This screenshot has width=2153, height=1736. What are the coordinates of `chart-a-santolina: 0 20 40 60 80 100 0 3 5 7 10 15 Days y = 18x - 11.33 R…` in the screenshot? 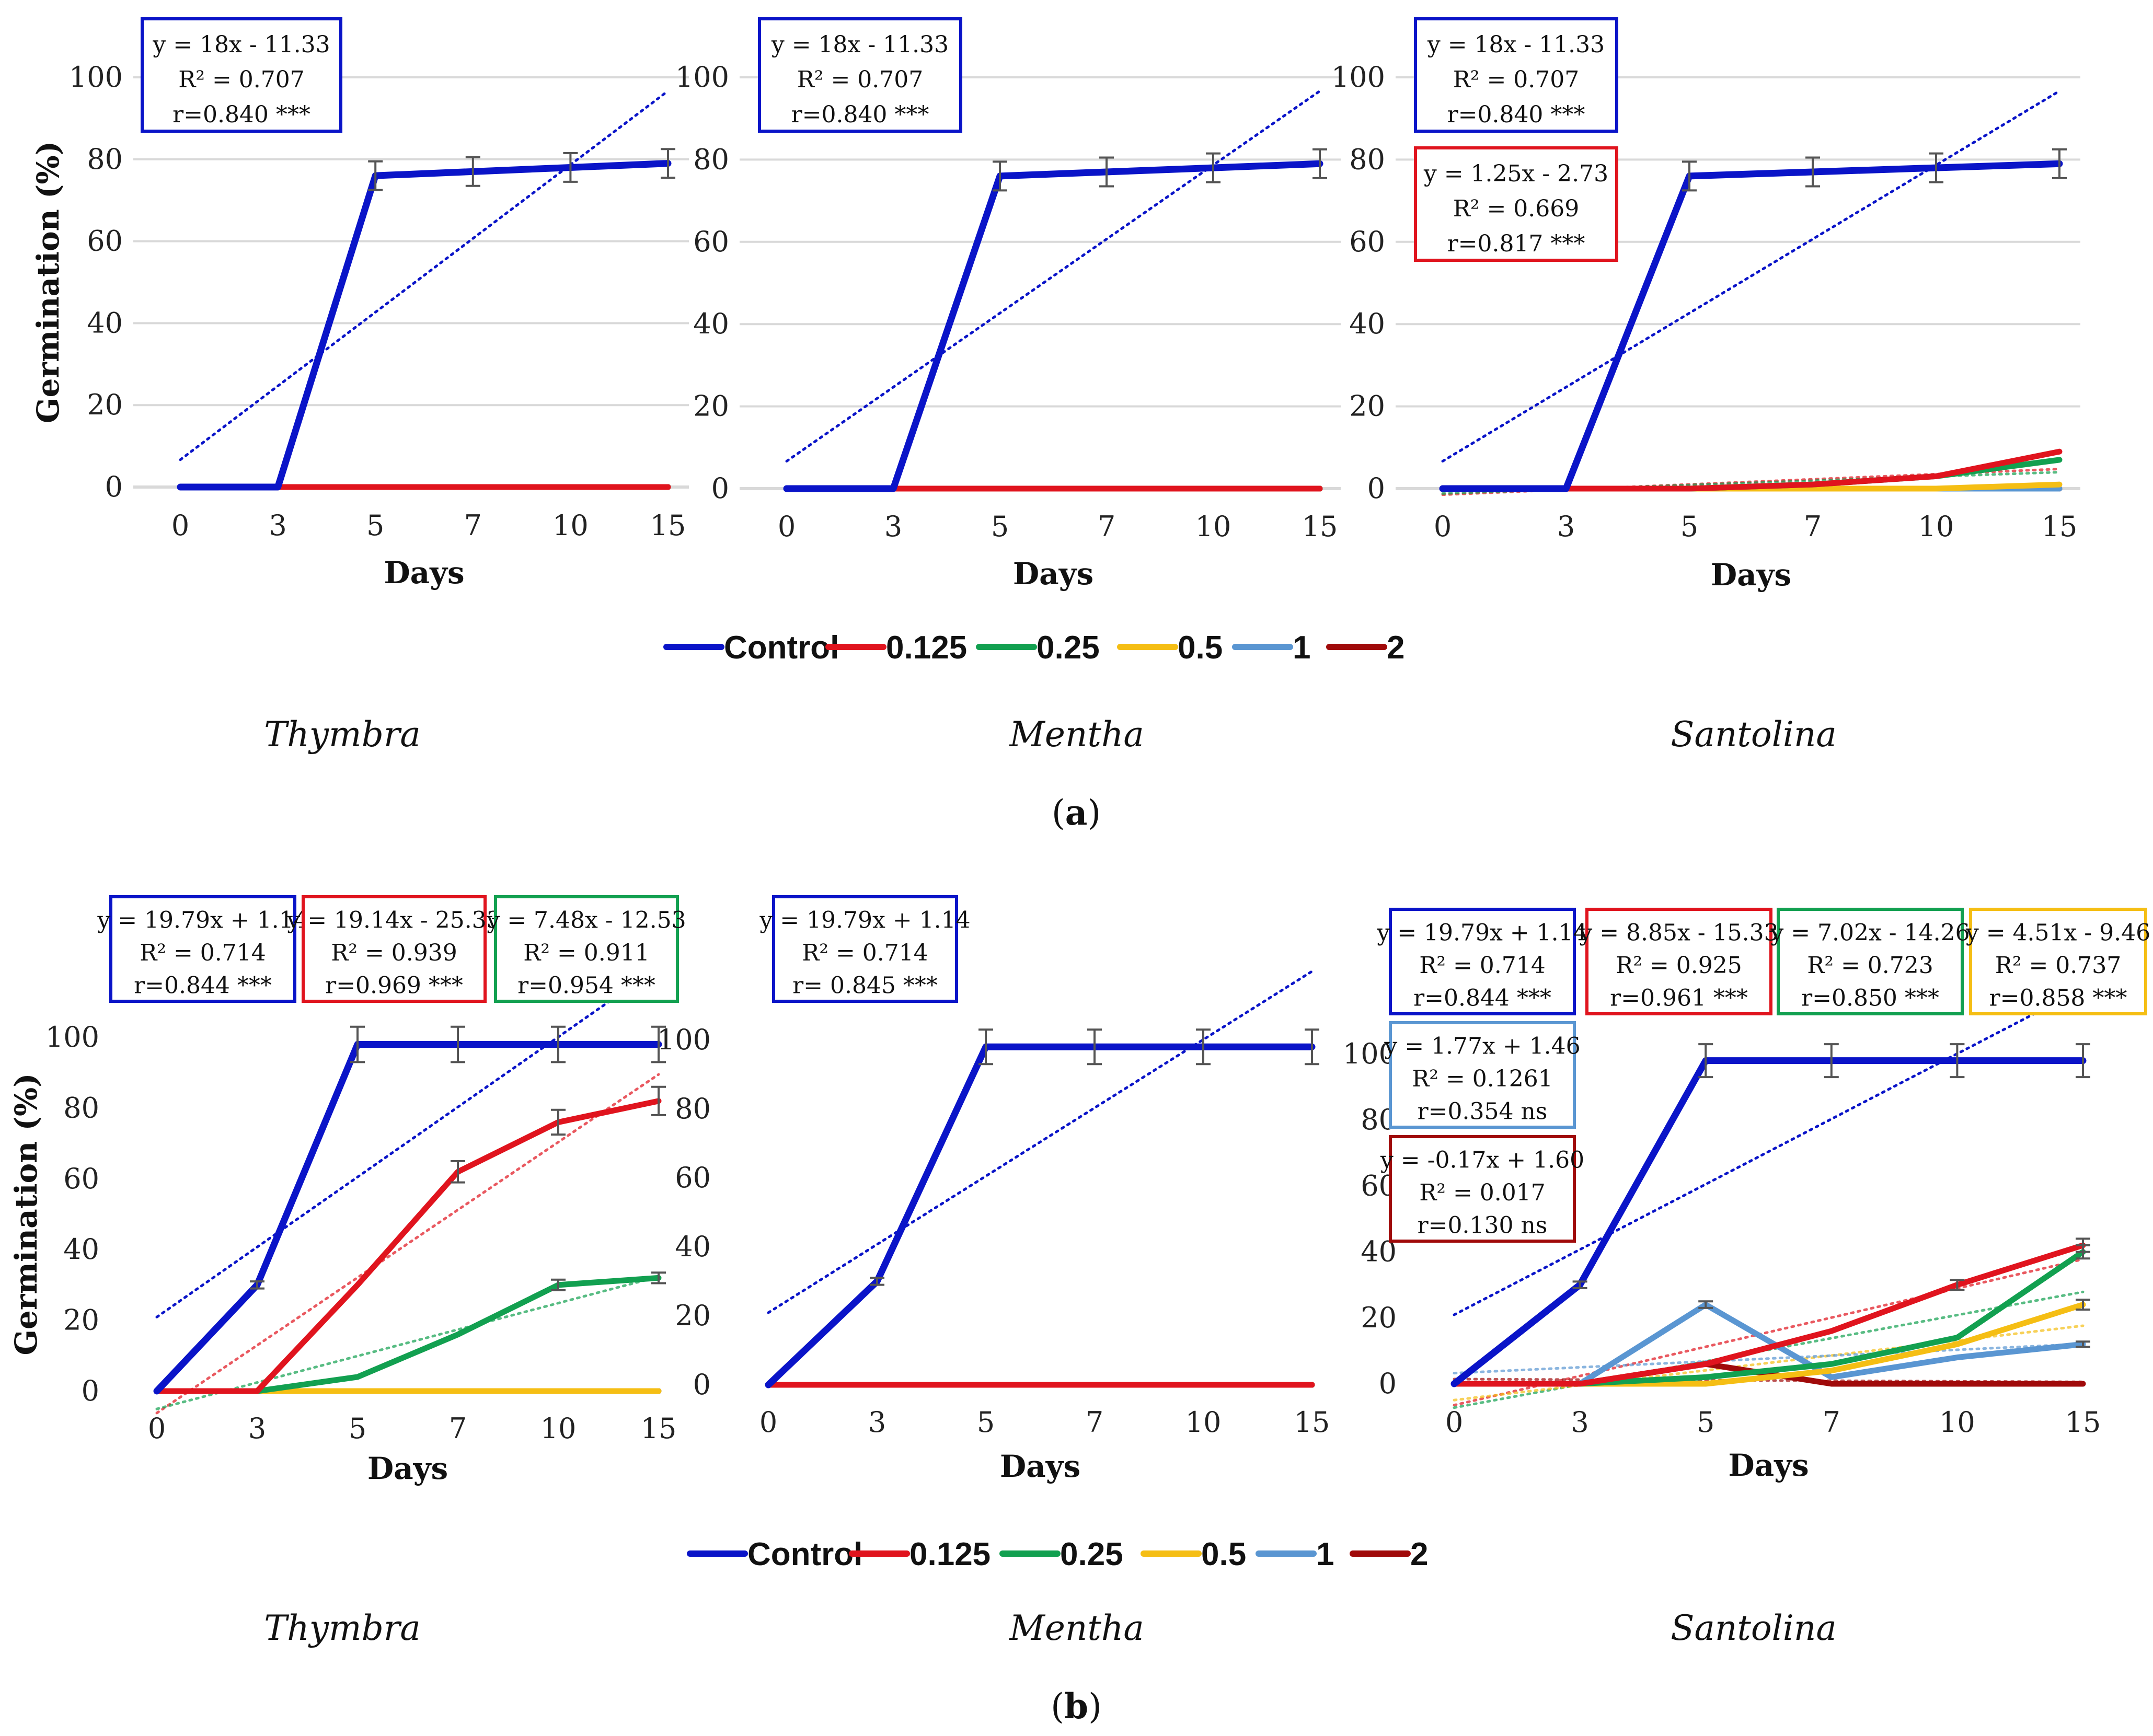 It's located at (1706, 305).